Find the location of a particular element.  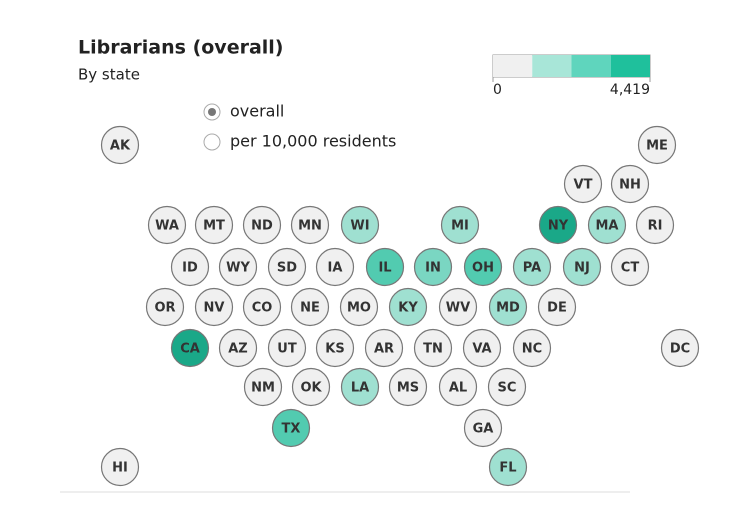

state-label: ID is located at coordinates (190, 268).